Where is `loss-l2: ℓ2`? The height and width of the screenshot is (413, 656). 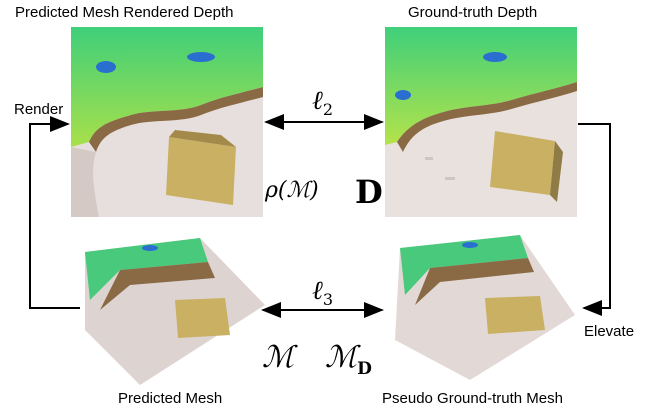
loss-l2: ℓ2 is located at coordinates (323, 103).